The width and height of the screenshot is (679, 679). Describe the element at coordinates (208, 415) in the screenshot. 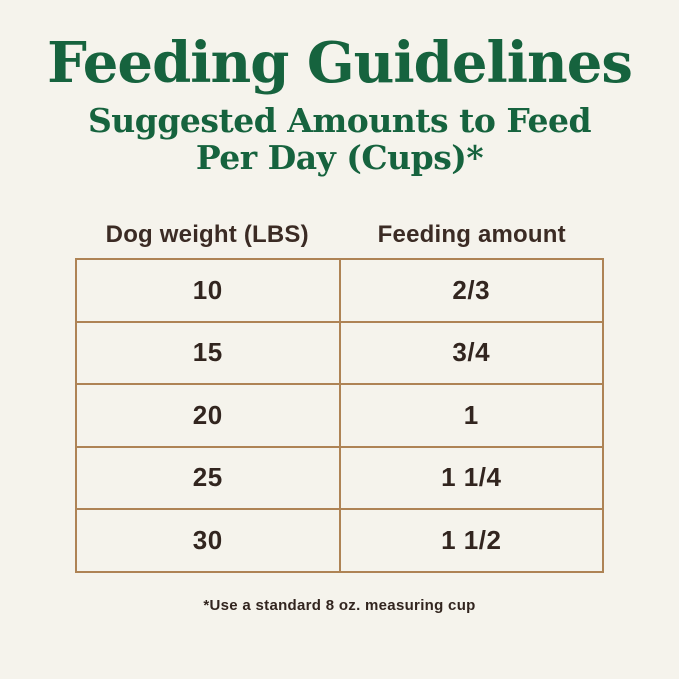

I see `dog-weight-cell: 20` at that location.